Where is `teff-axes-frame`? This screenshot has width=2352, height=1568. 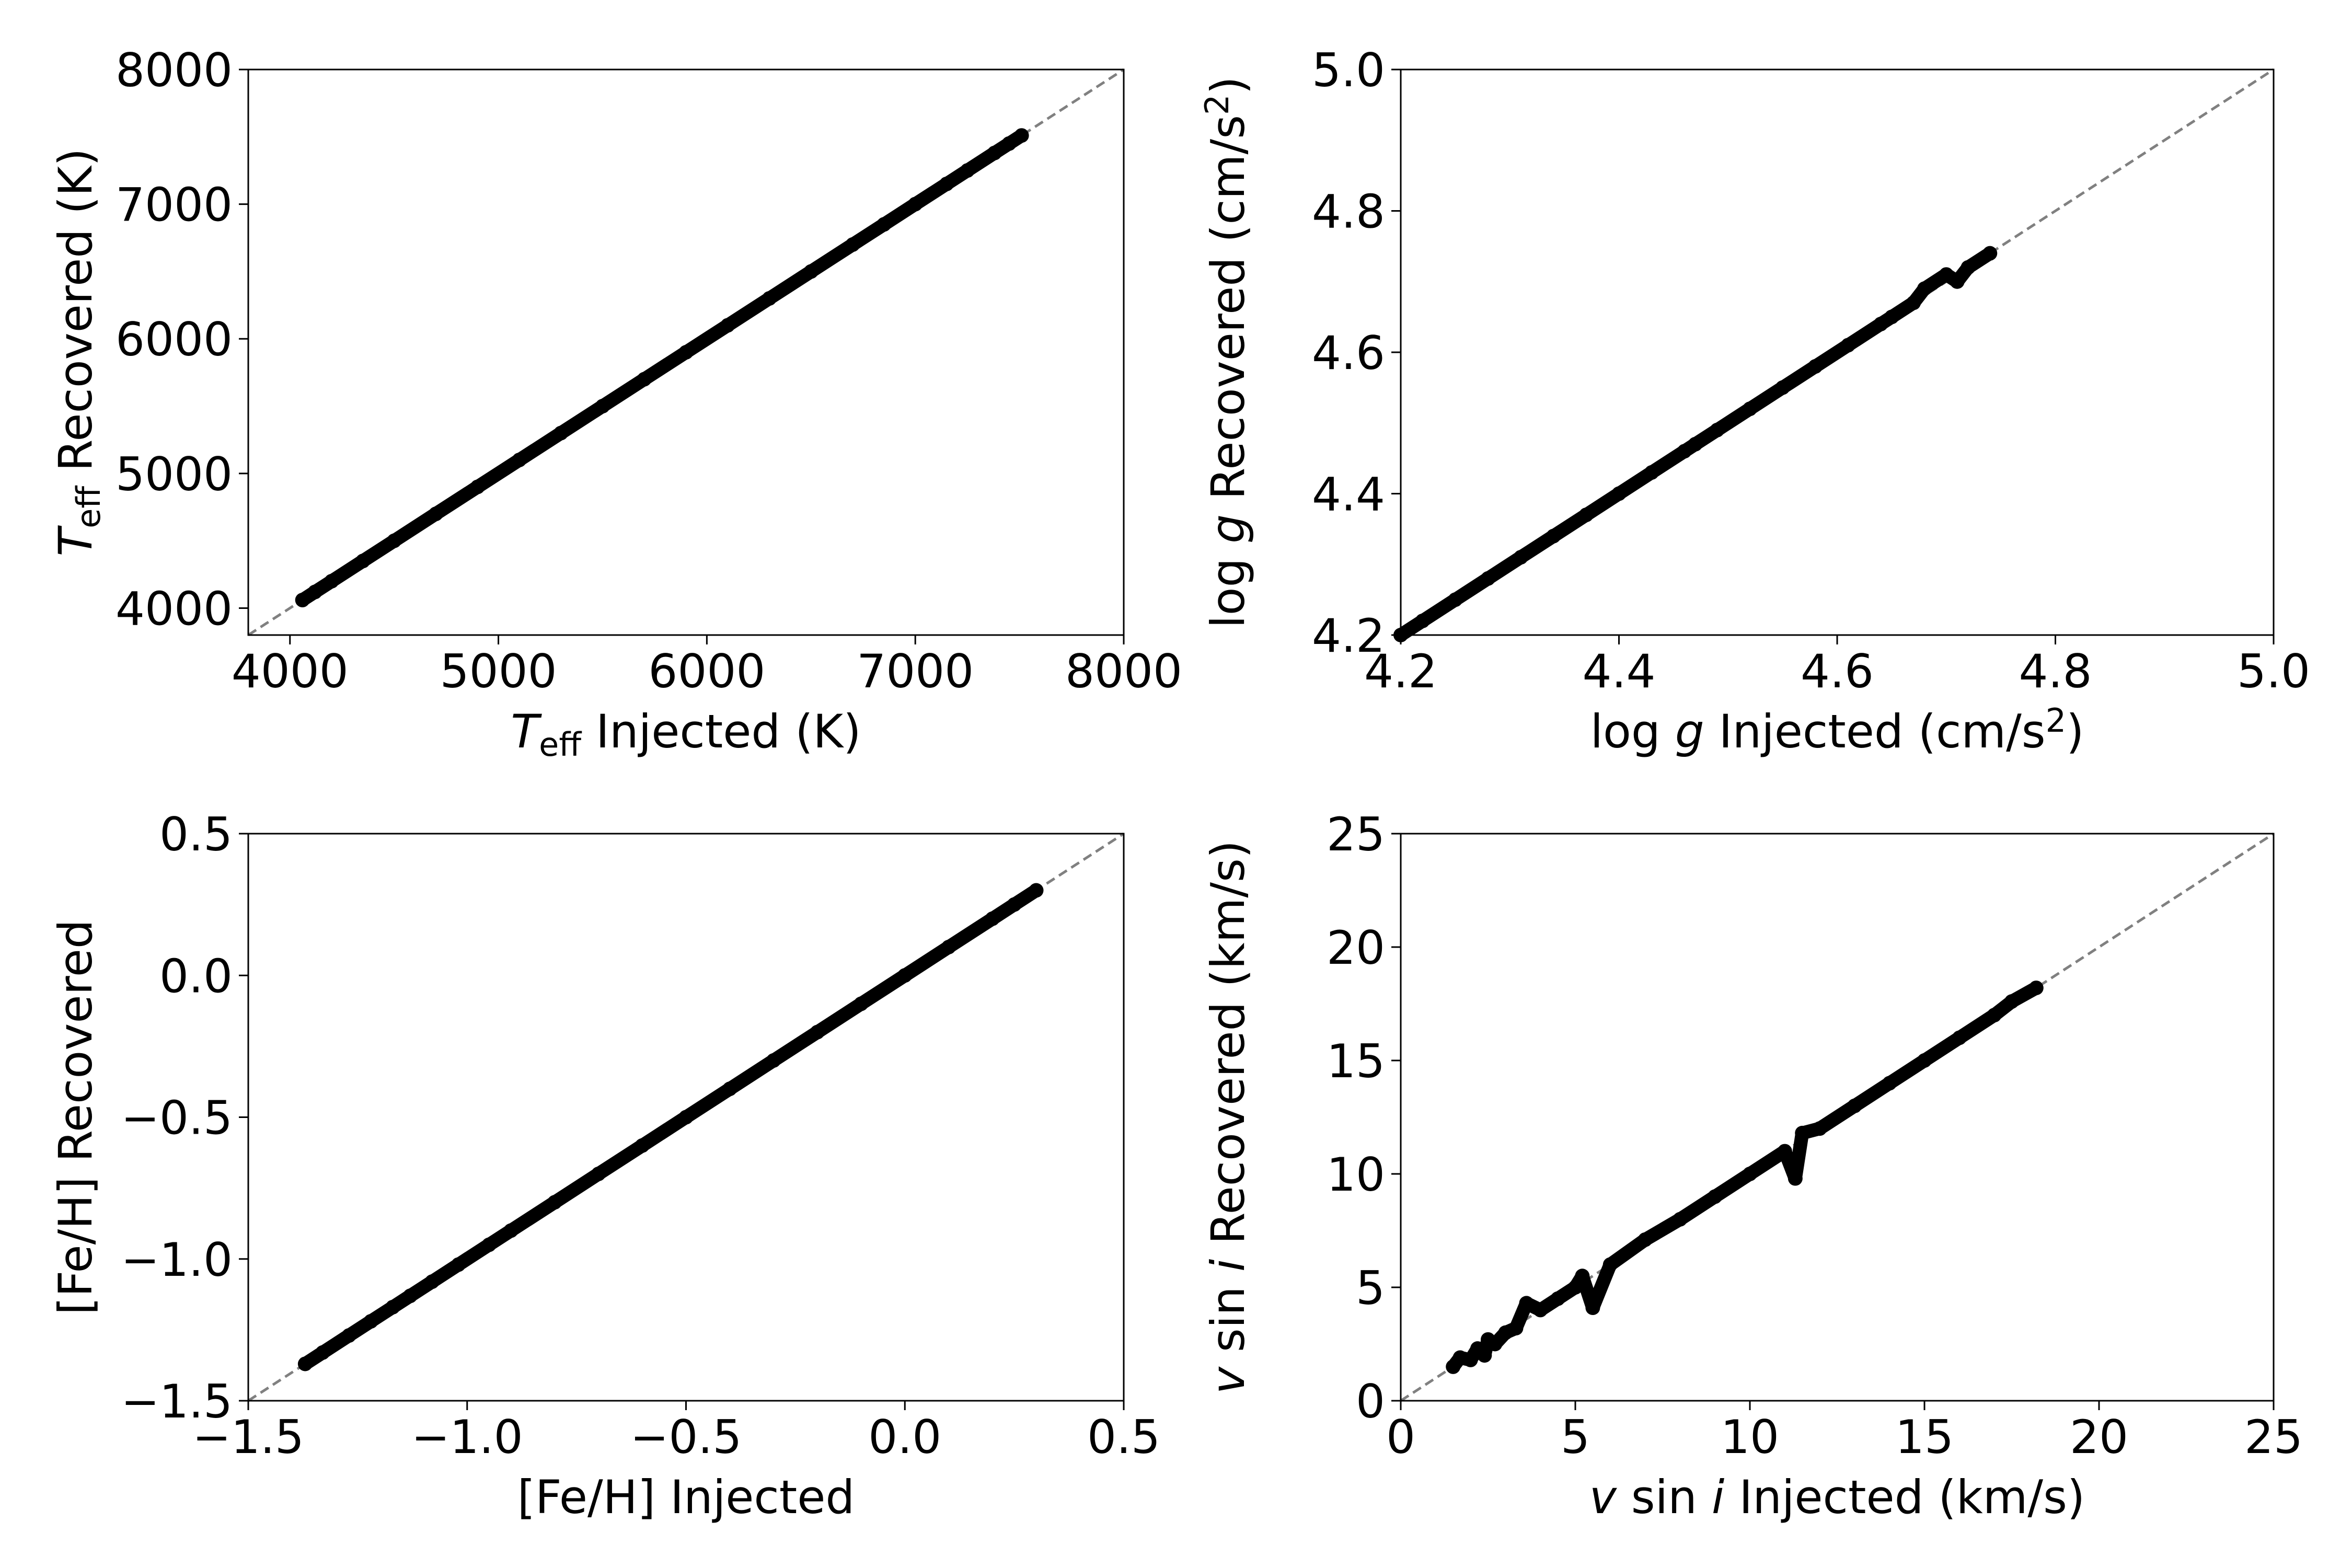
teff-axes-frame is located at coordinates (686, 352).